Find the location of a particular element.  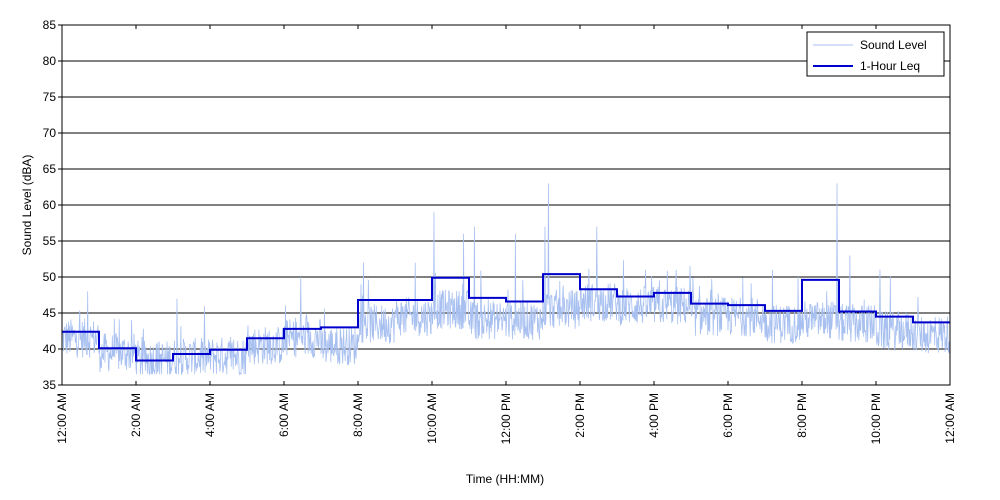

y-tick-label: 50 is located at coordinates (50, 277).